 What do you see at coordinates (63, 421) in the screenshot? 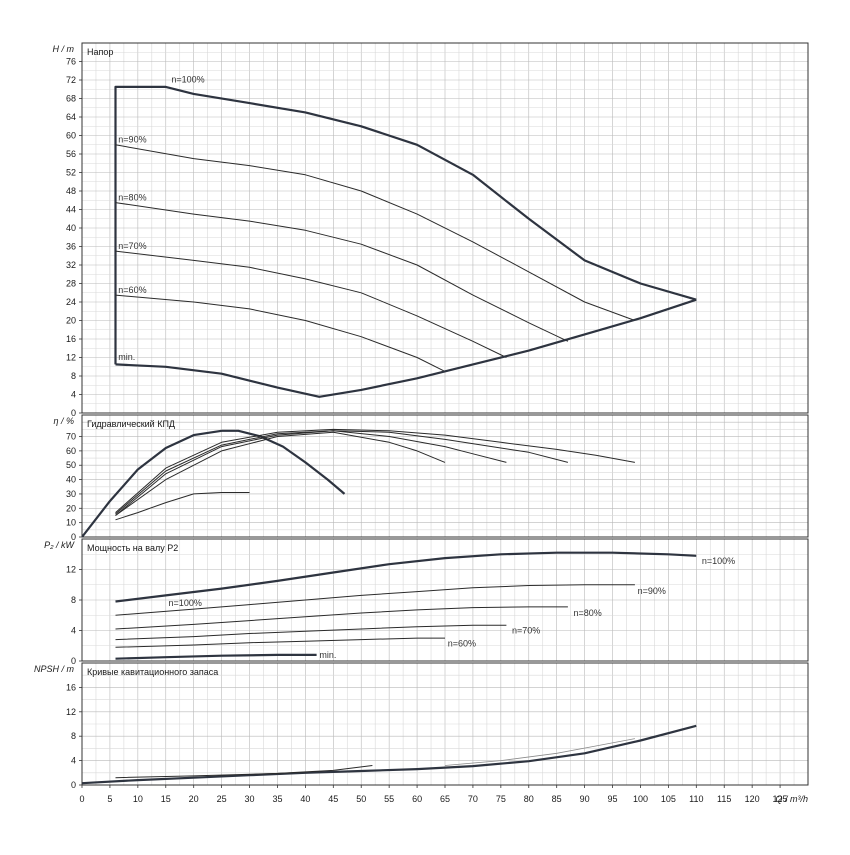
I see `y-axis-title: η / %` at bounding box center [63, 421].